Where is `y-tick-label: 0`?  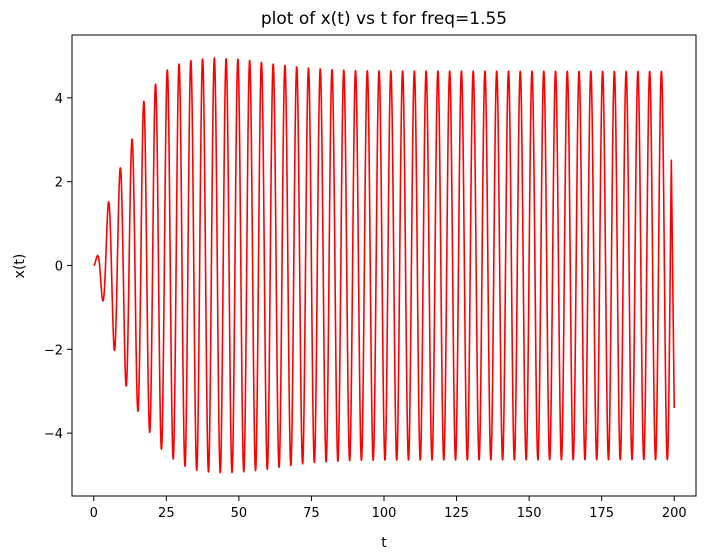
y-tick-label: 0 is located at coordinates (59, 267).